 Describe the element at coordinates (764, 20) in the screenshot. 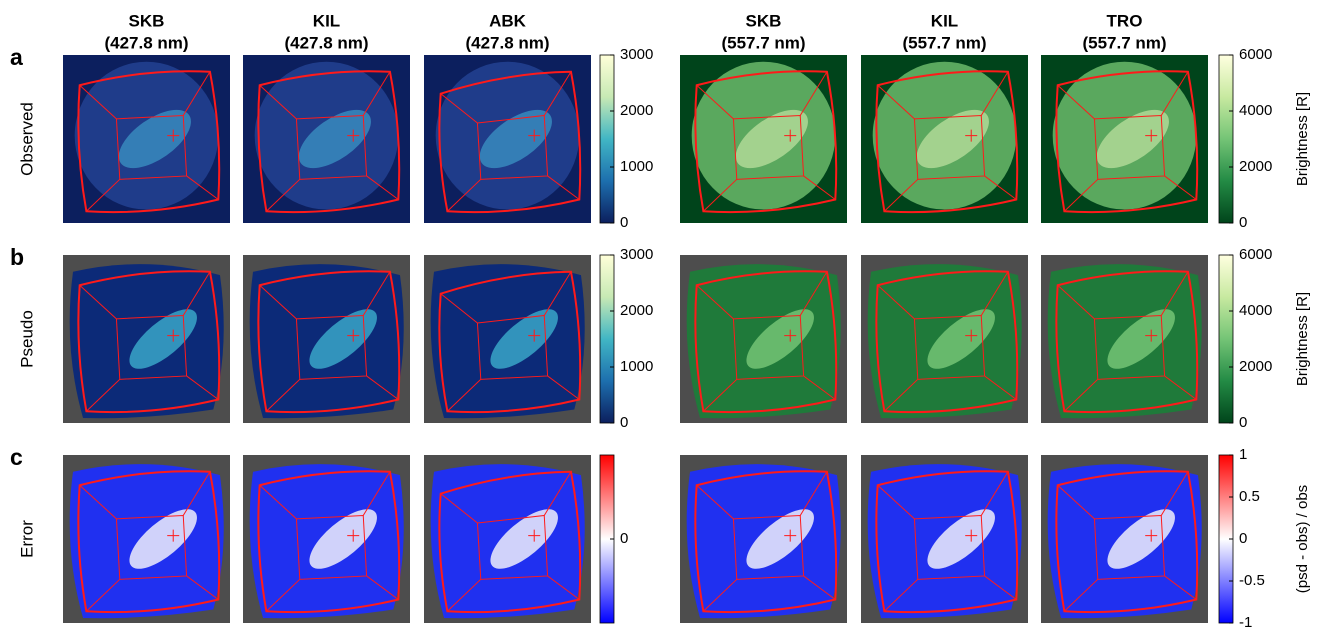

I see `column-station: SKB` at that location.